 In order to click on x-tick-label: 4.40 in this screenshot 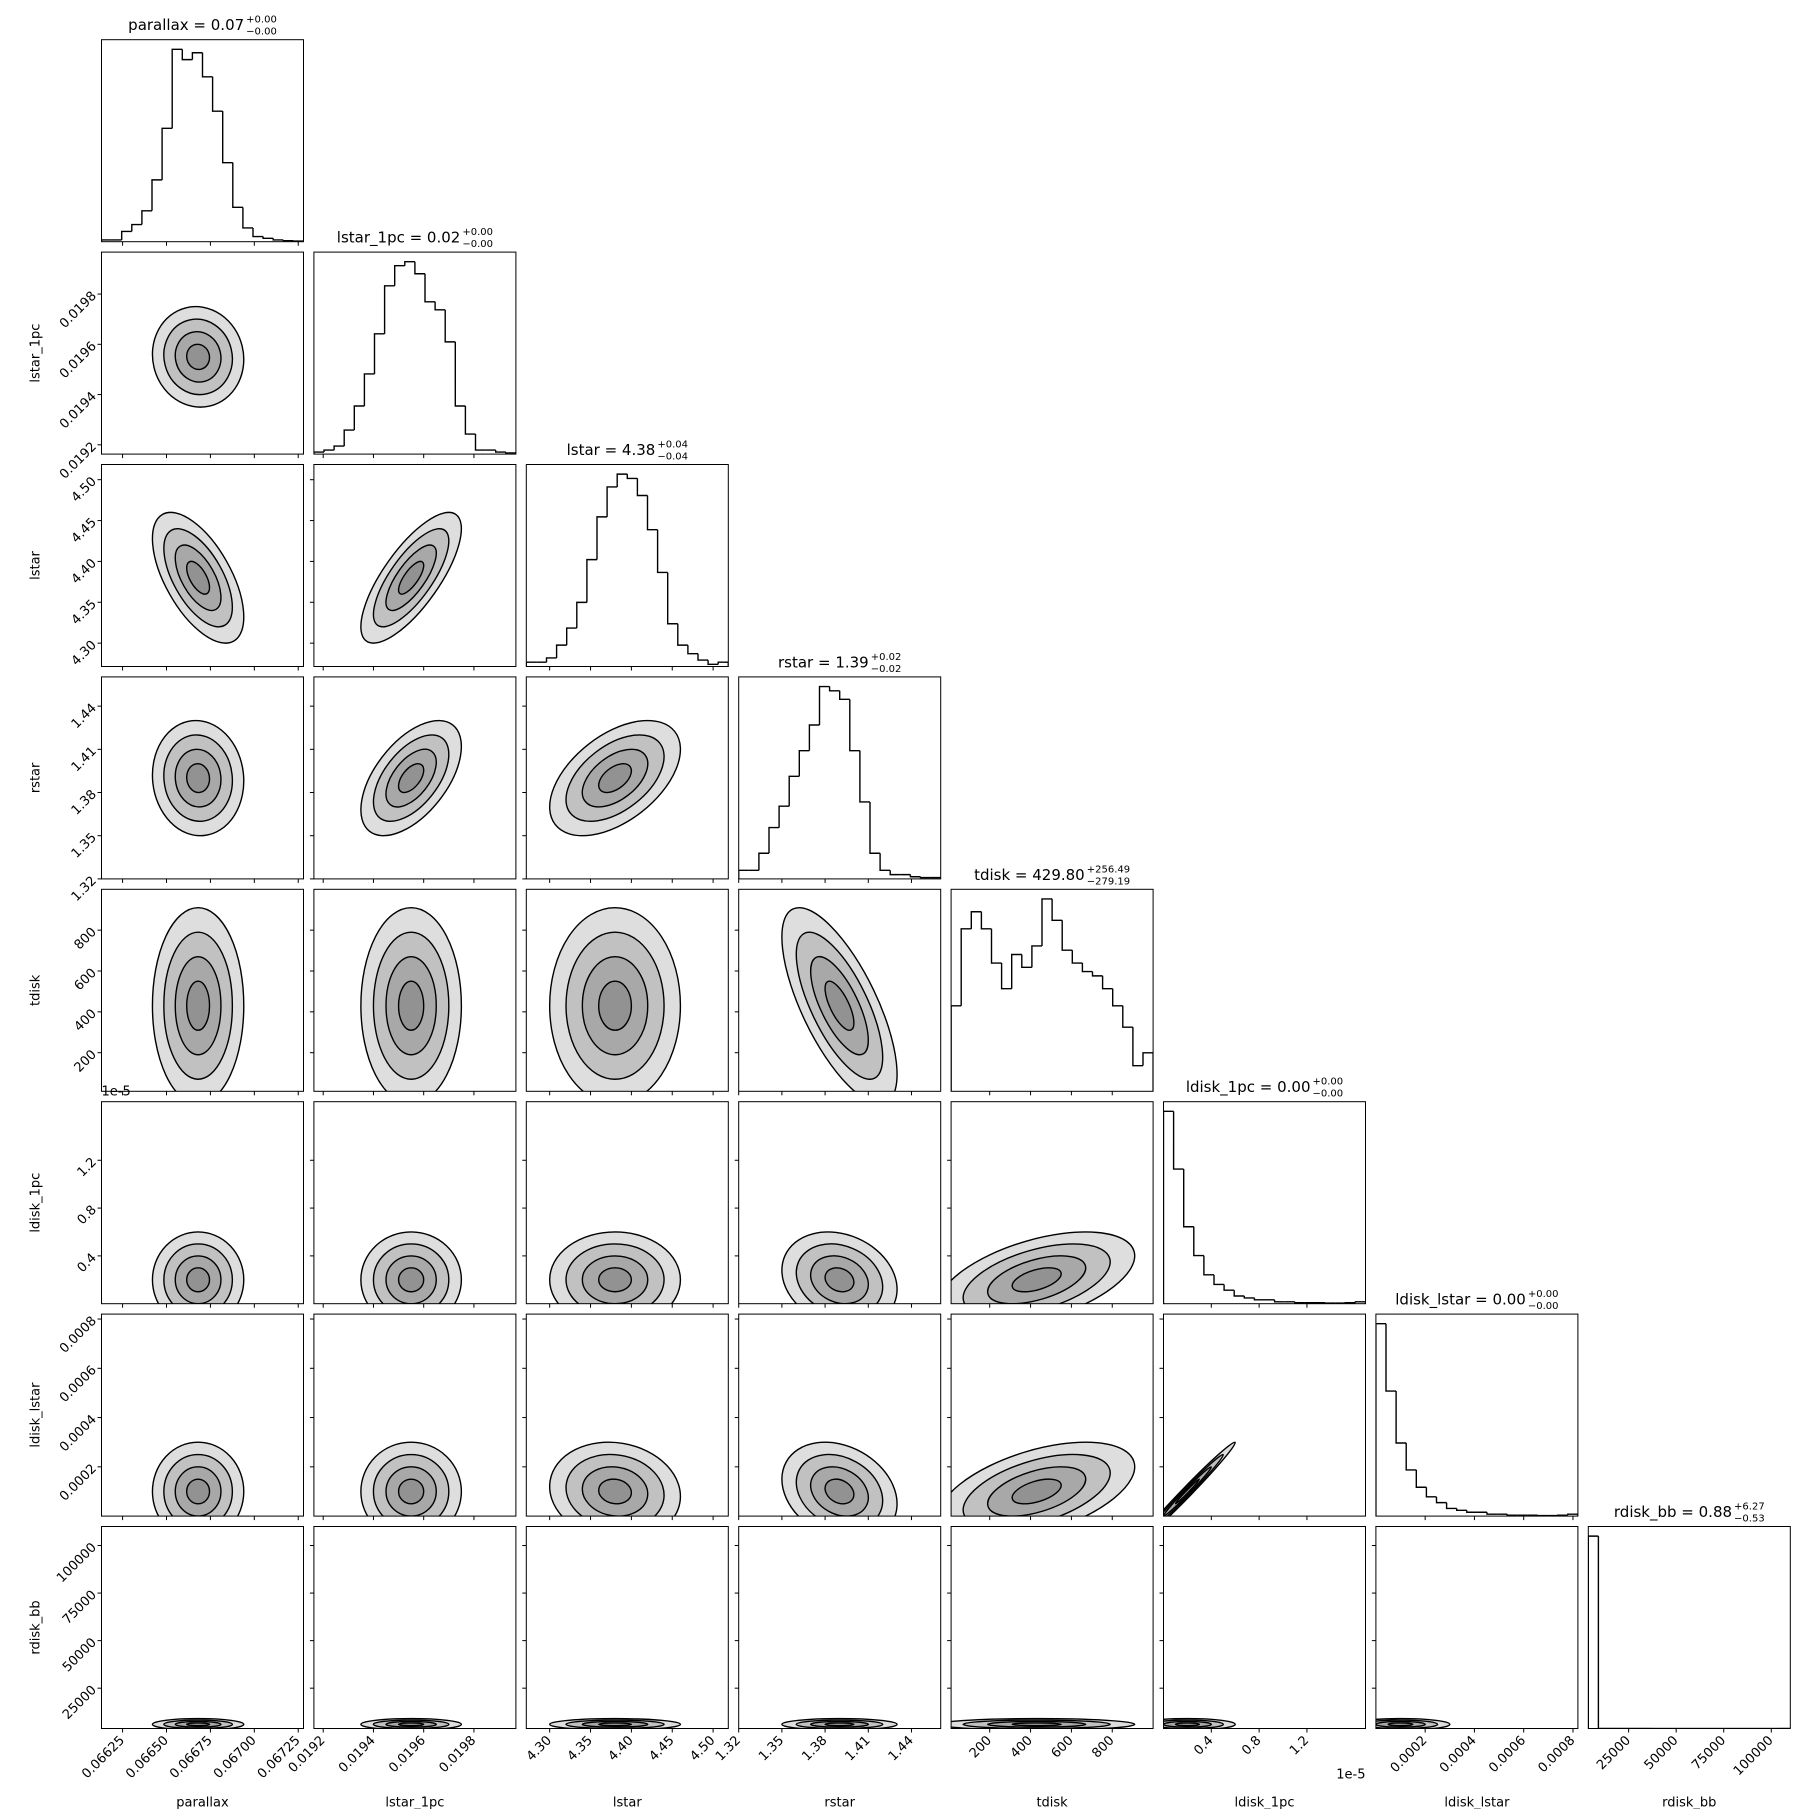, I will do `click(621, 1748)`.